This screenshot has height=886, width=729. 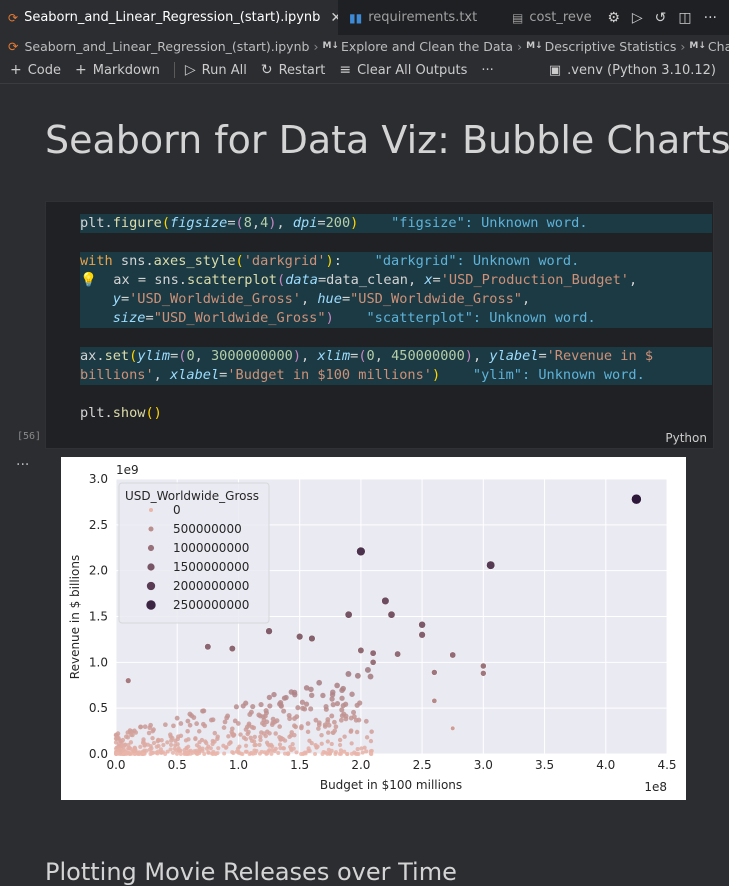 I want to click on output-more-icon: ···, so click(x=23, y=465).